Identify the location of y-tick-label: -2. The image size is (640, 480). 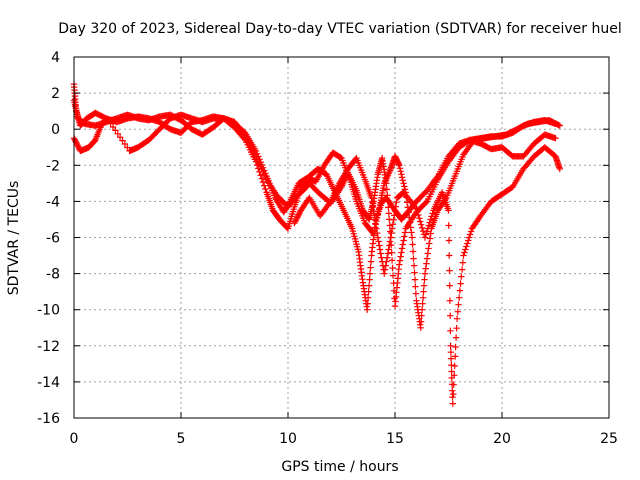
(53, 166).